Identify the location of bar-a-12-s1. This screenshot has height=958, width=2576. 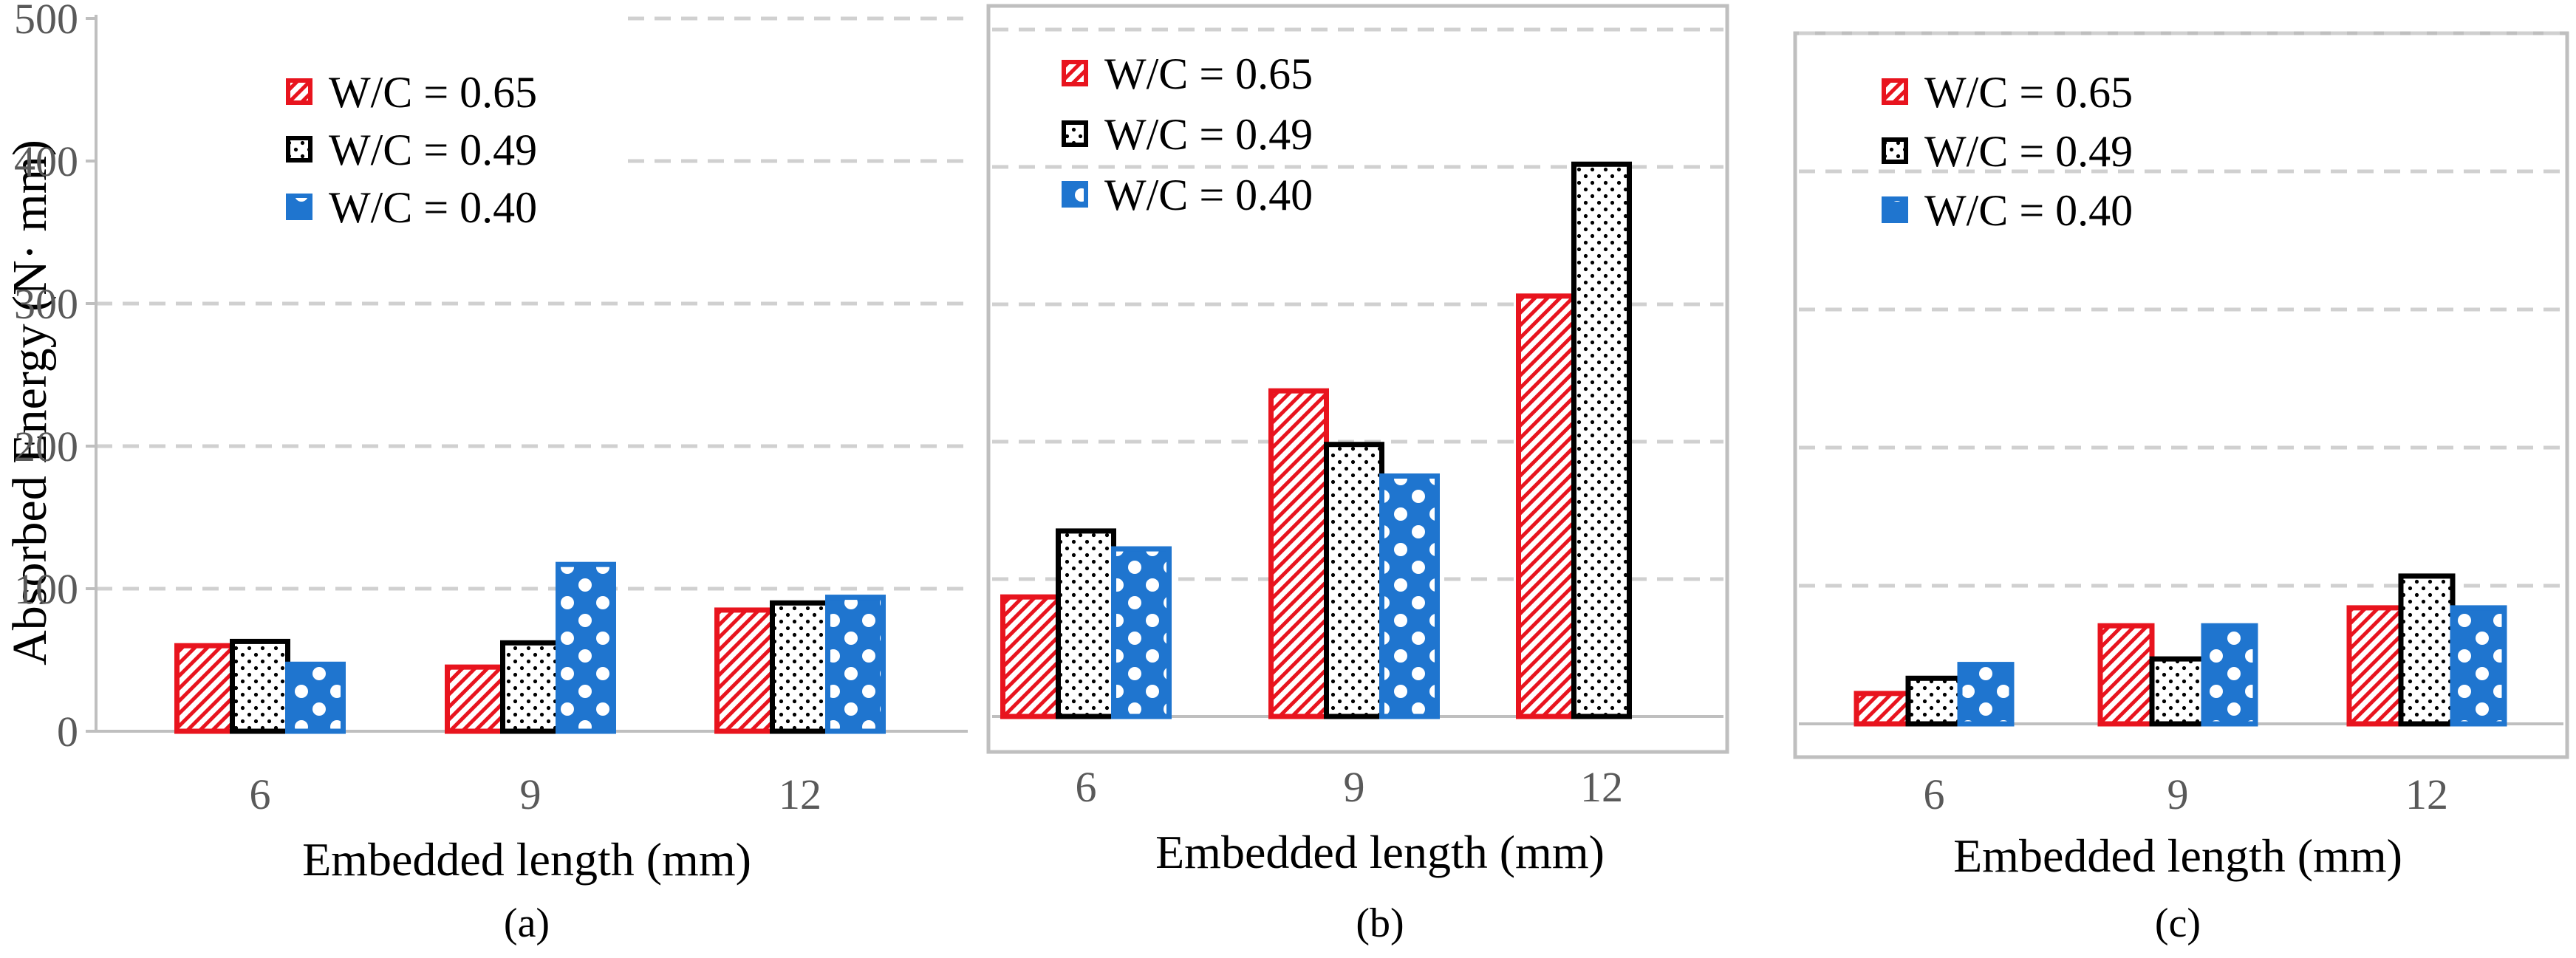
(800, 667).